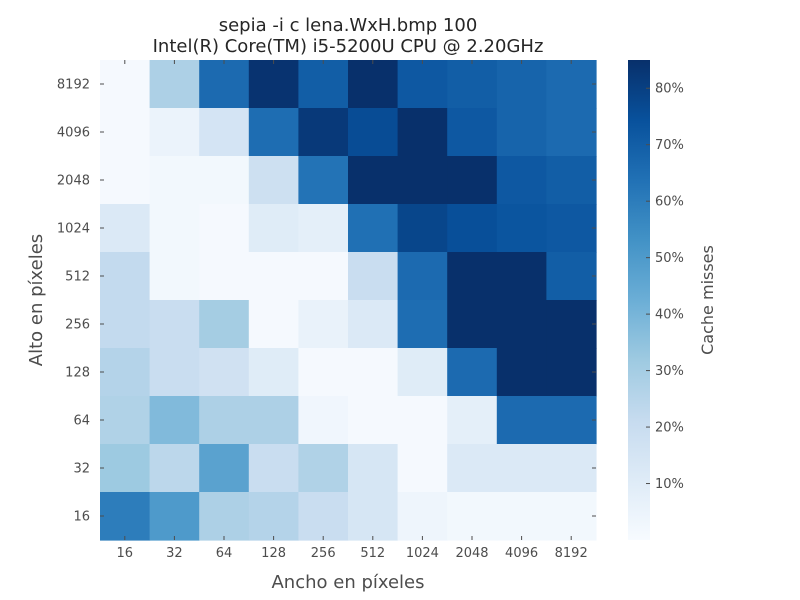 This screenshot has width=800, height=600. I want to click on y-tick-label: 256, so click(77, 325).